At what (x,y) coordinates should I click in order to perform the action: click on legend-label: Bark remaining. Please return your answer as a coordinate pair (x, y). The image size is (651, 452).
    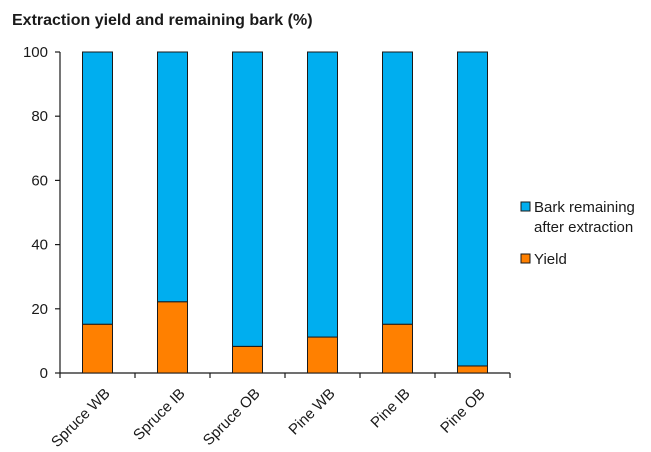
    Looking at the image, I should click on (584, 207).